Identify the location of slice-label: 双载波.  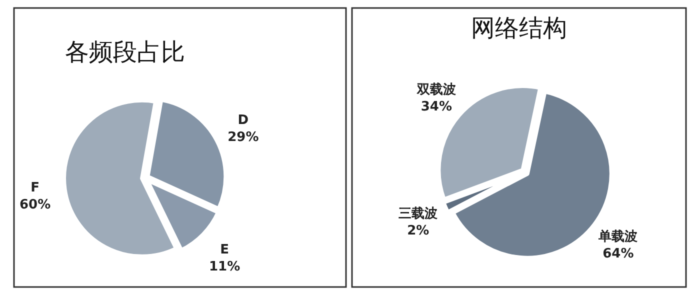
(436, 90).